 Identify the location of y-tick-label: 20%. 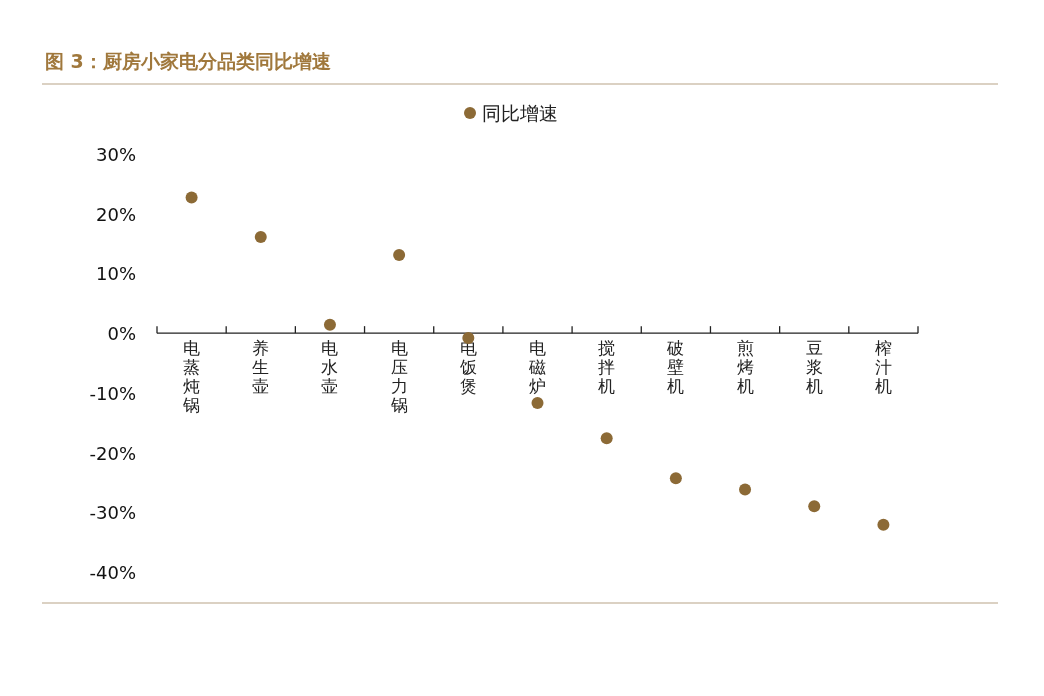
(115, 214).